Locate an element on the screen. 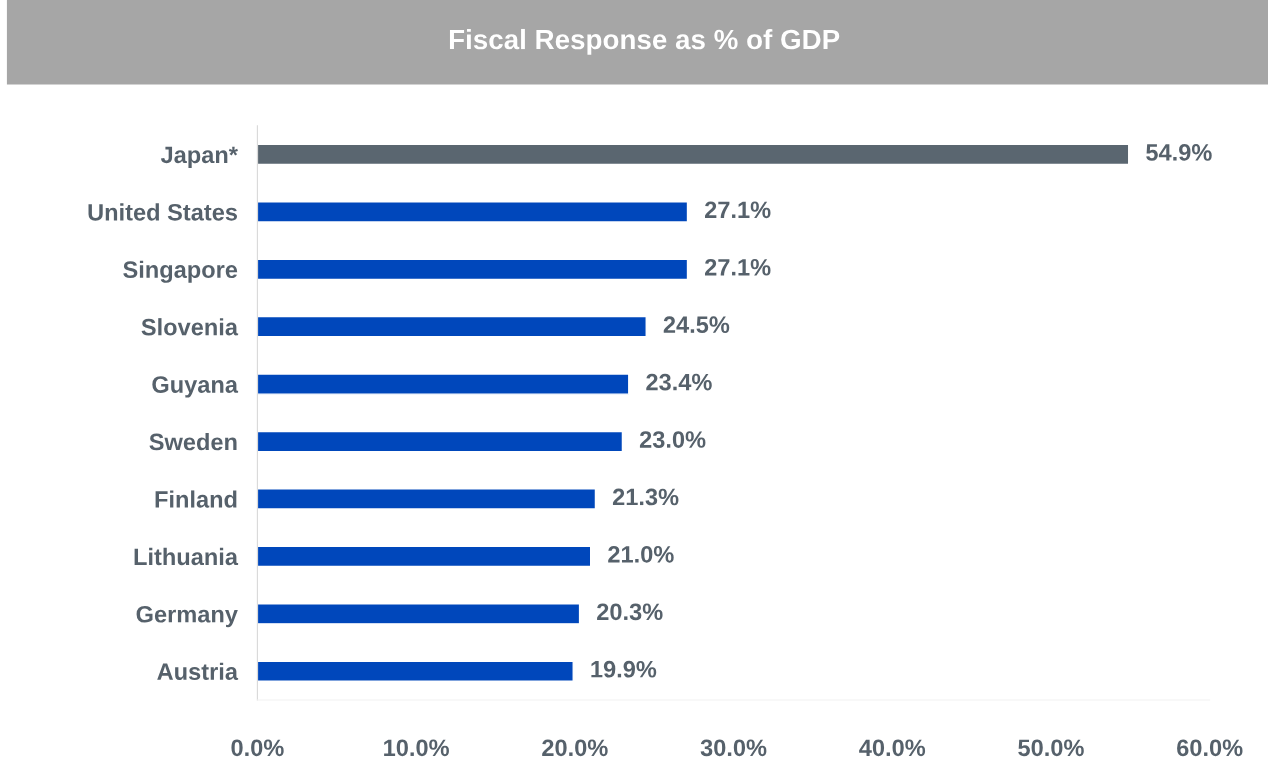 This screenshot has width=1268, height=776. y-tick-label: Sweden is located at coordinates (193, 441).